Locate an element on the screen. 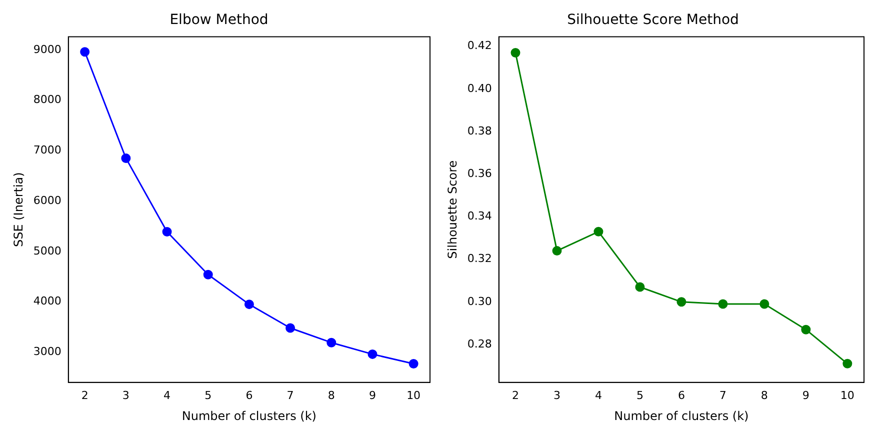  y-tick-label: 0.42 is located at coordinates (479, 45).